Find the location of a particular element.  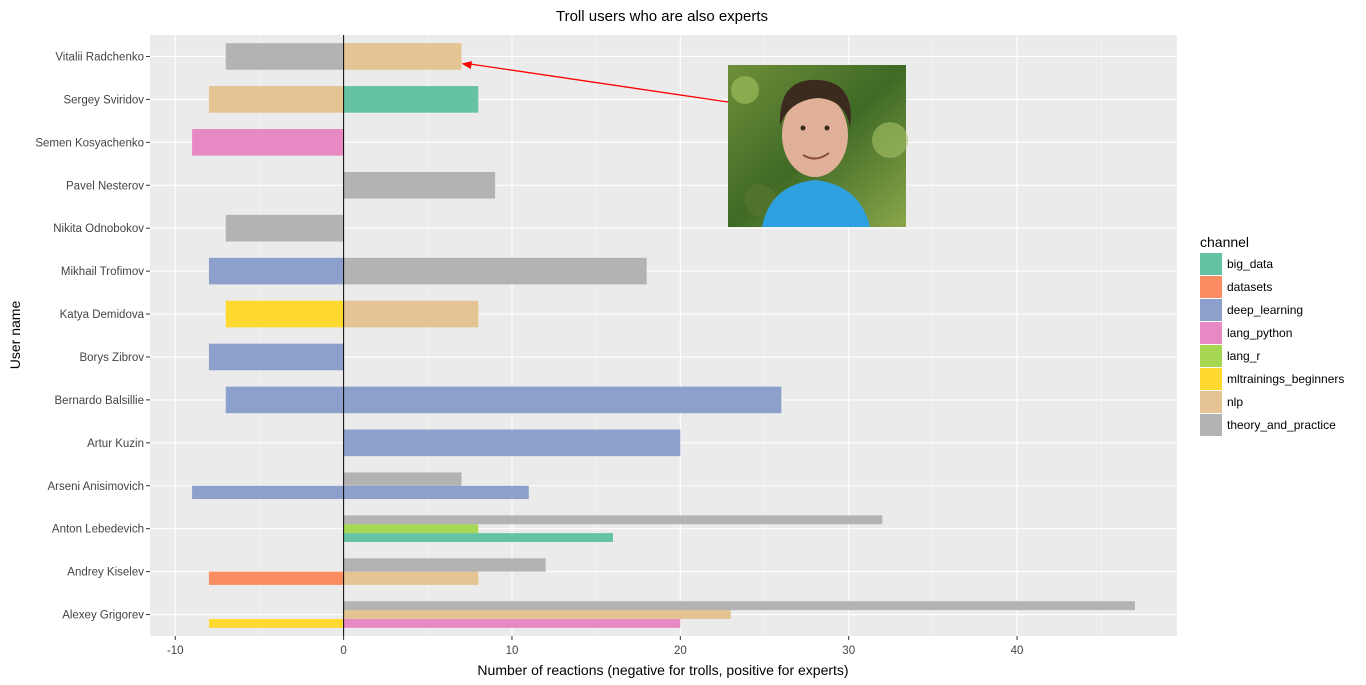

y-tick-label: Sergey Sviridov is located at coordinates (103, 100).